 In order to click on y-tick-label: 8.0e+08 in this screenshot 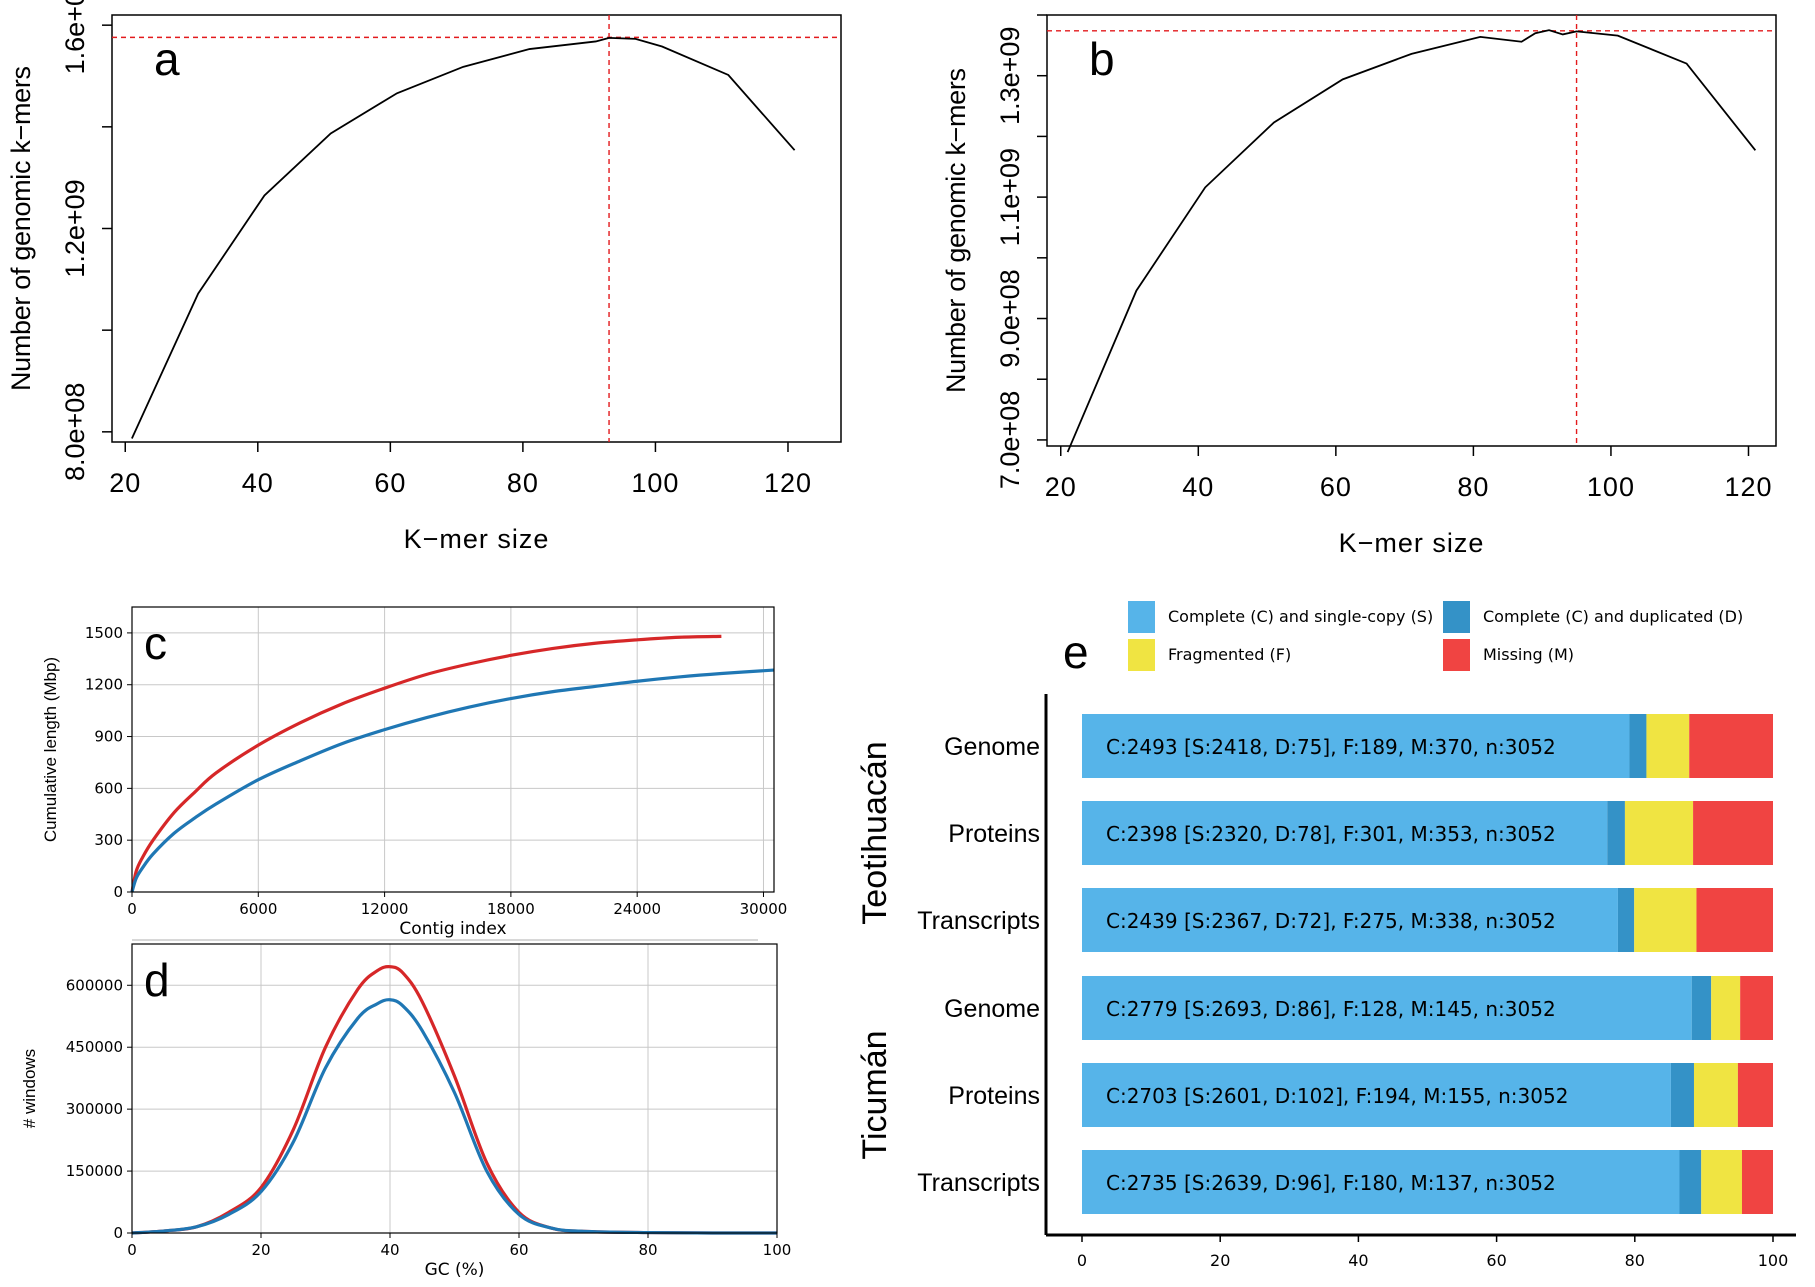, I will do `click(75, 432)`.